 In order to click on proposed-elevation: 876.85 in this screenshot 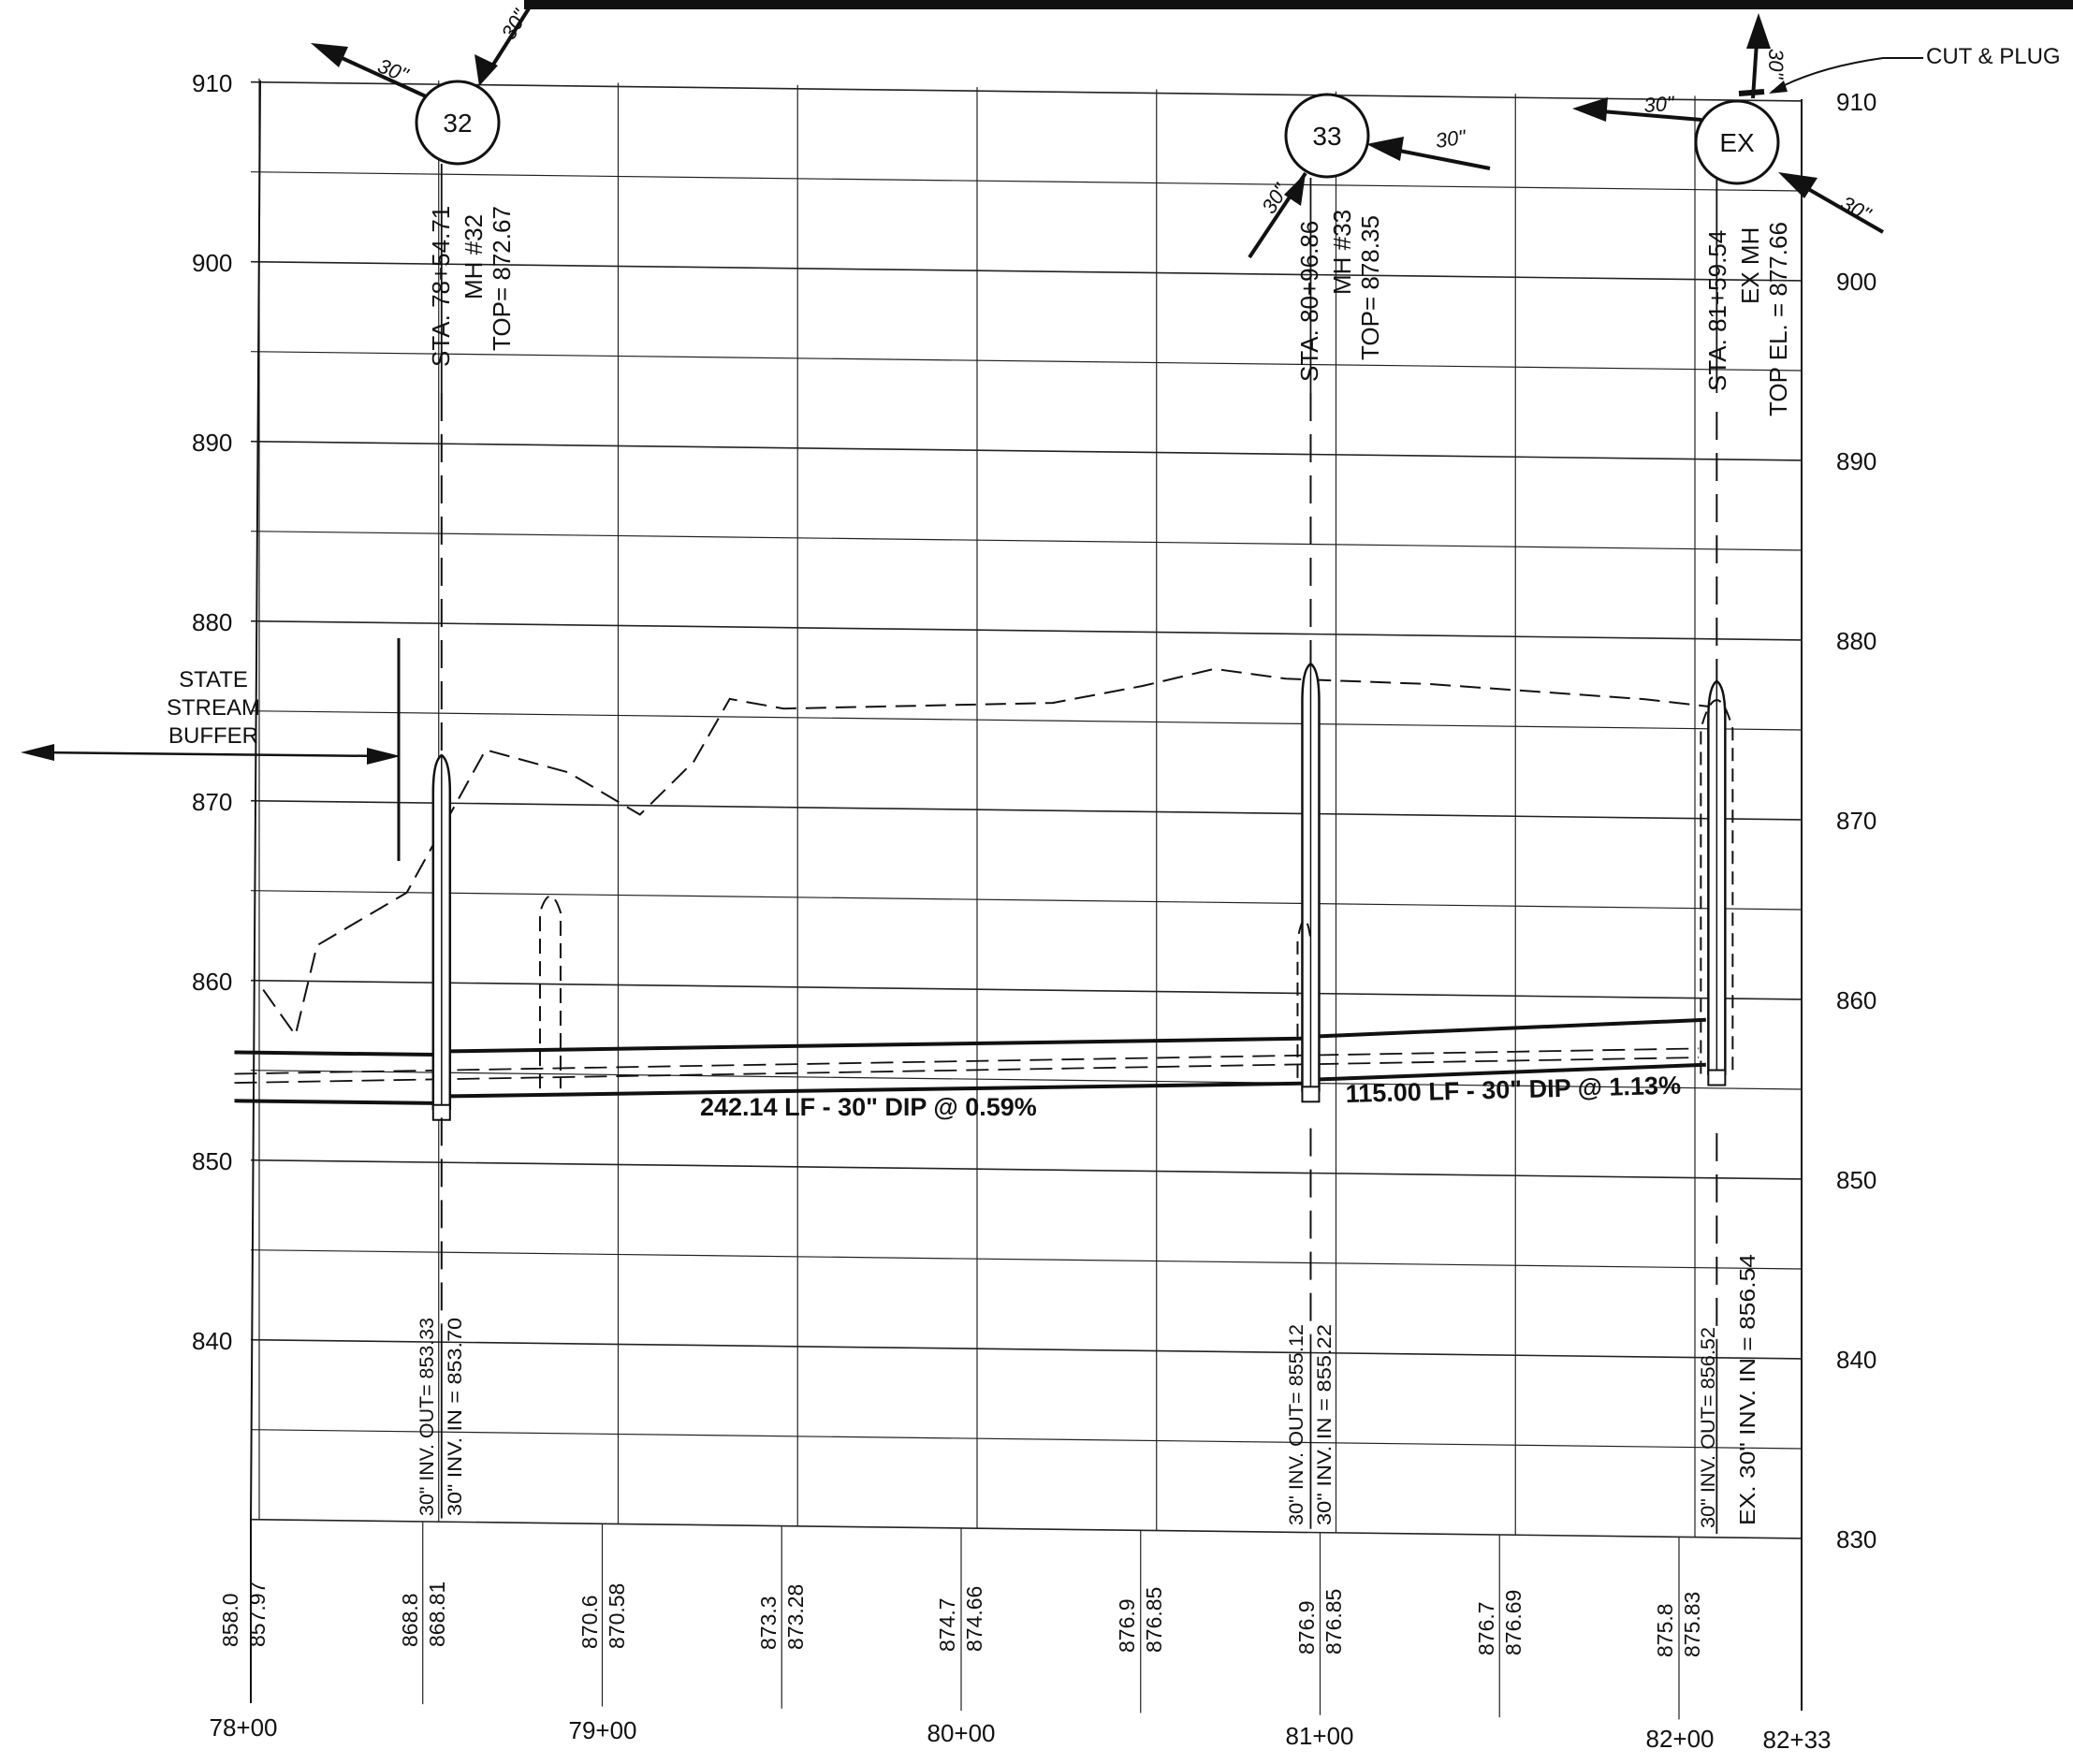, I will do `click(1154, 1620)`.